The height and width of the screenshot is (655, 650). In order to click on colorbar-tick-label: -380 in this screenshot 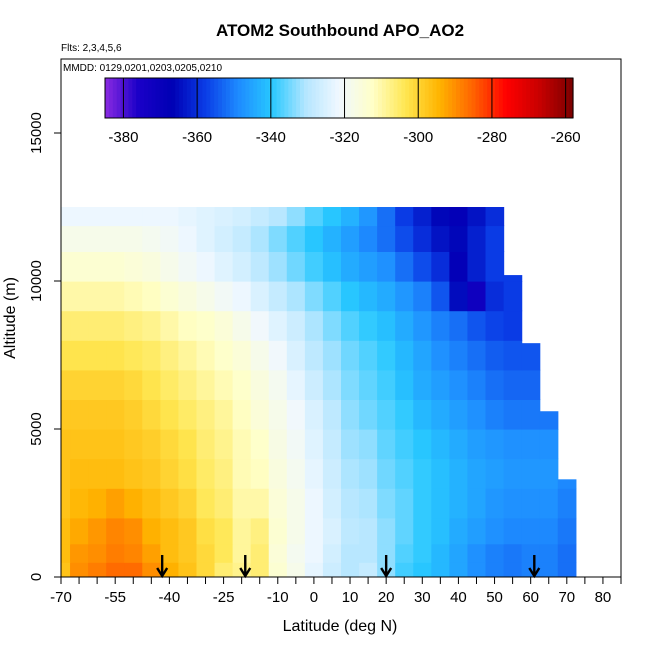, I will do `click(123, 137)`.